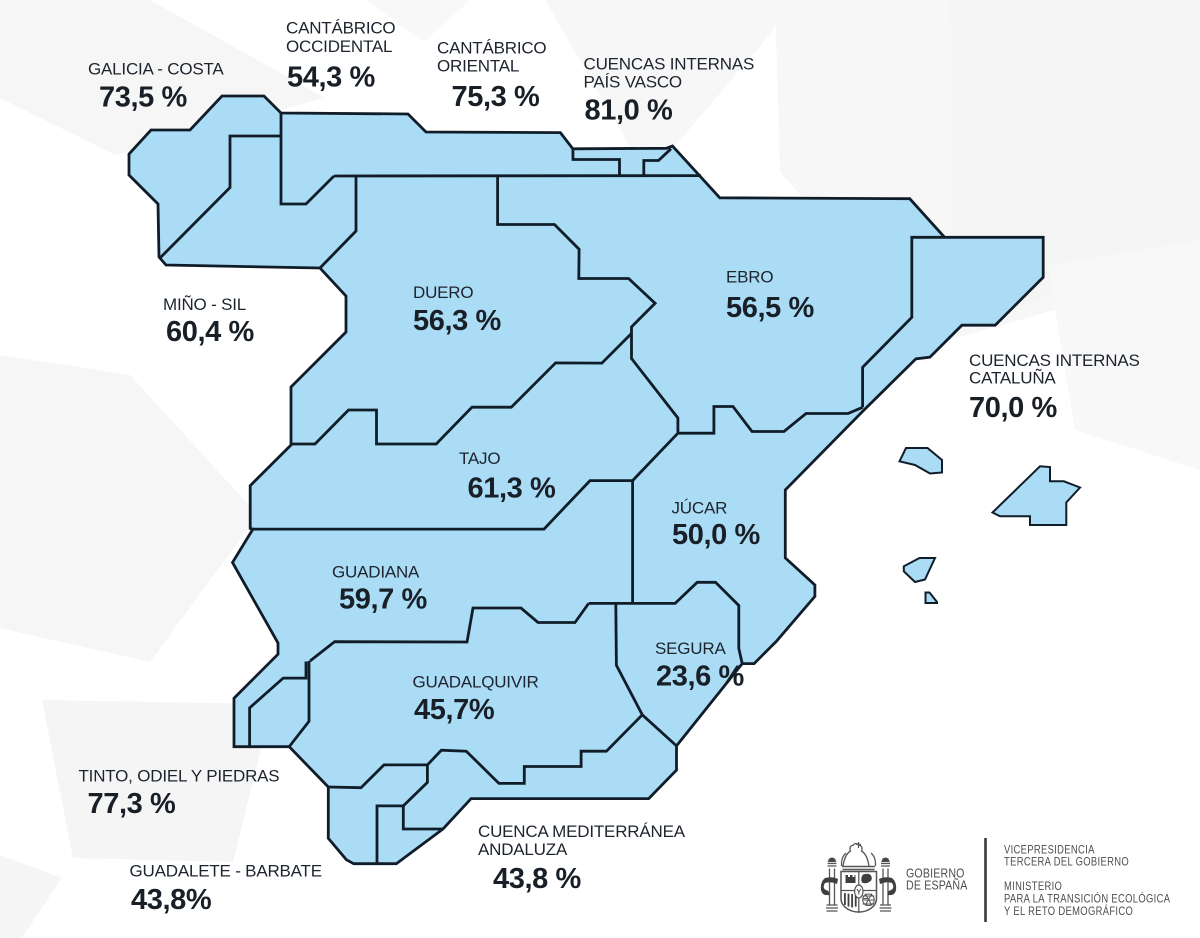  Describe the element at coordinates (690, 648) in the screenshot. I see `svg-text: SEGURA` at that location.